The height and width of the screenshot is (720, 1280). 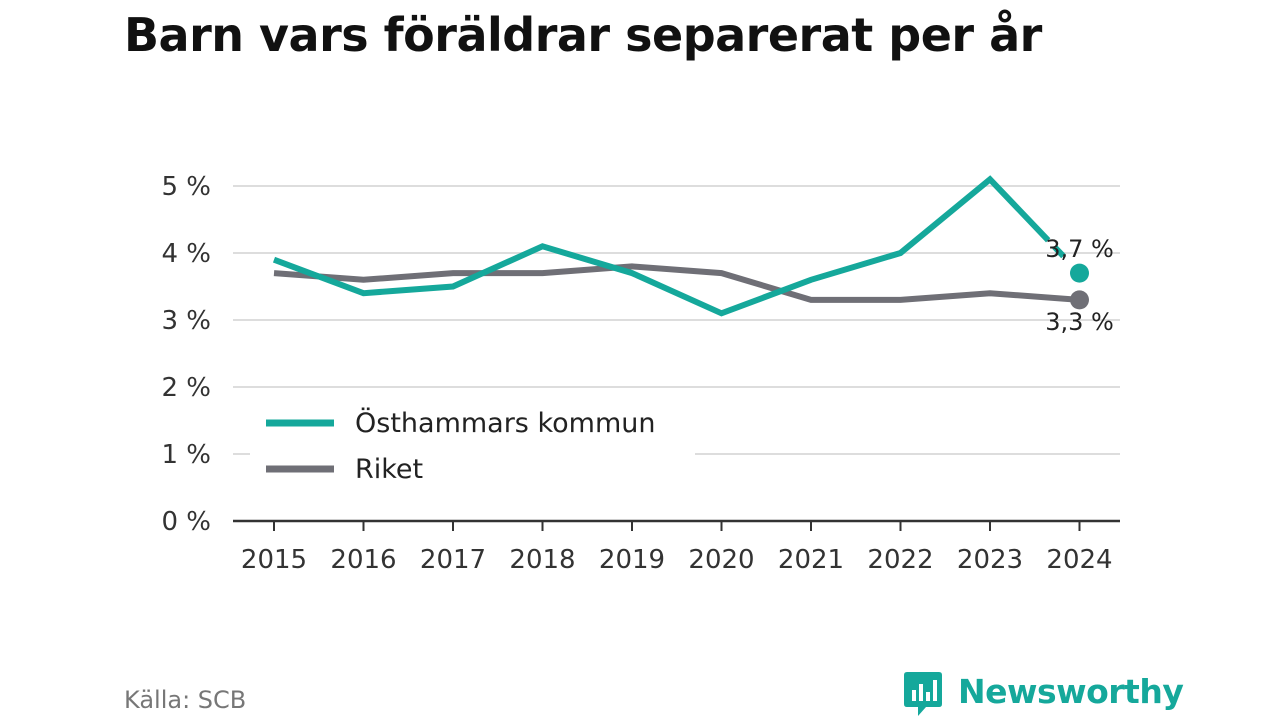 I want to click on legend-label: Riket, so click(x=389, y=469).